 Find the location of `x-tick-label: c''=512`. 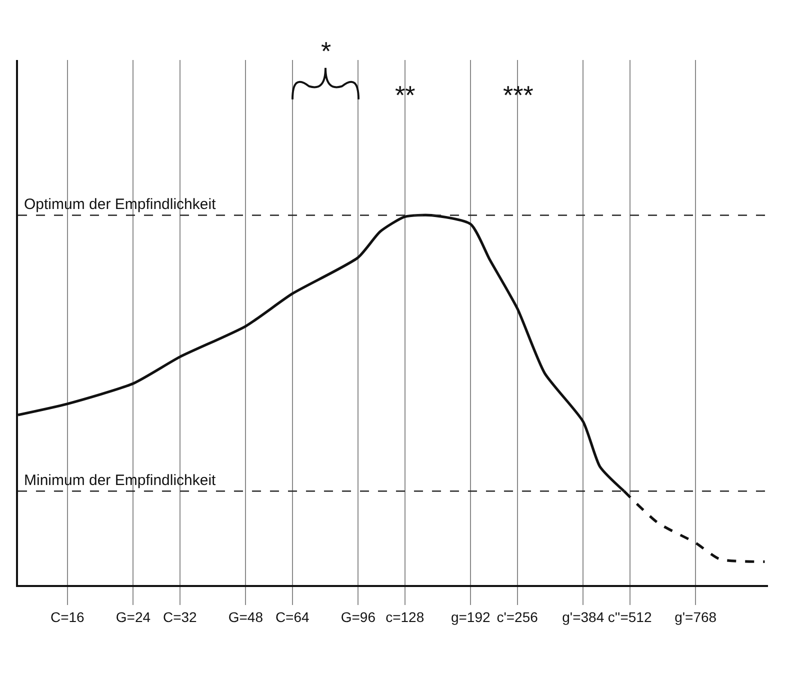

x-tick-label: c''=512 is located at coordinates (630, 616).